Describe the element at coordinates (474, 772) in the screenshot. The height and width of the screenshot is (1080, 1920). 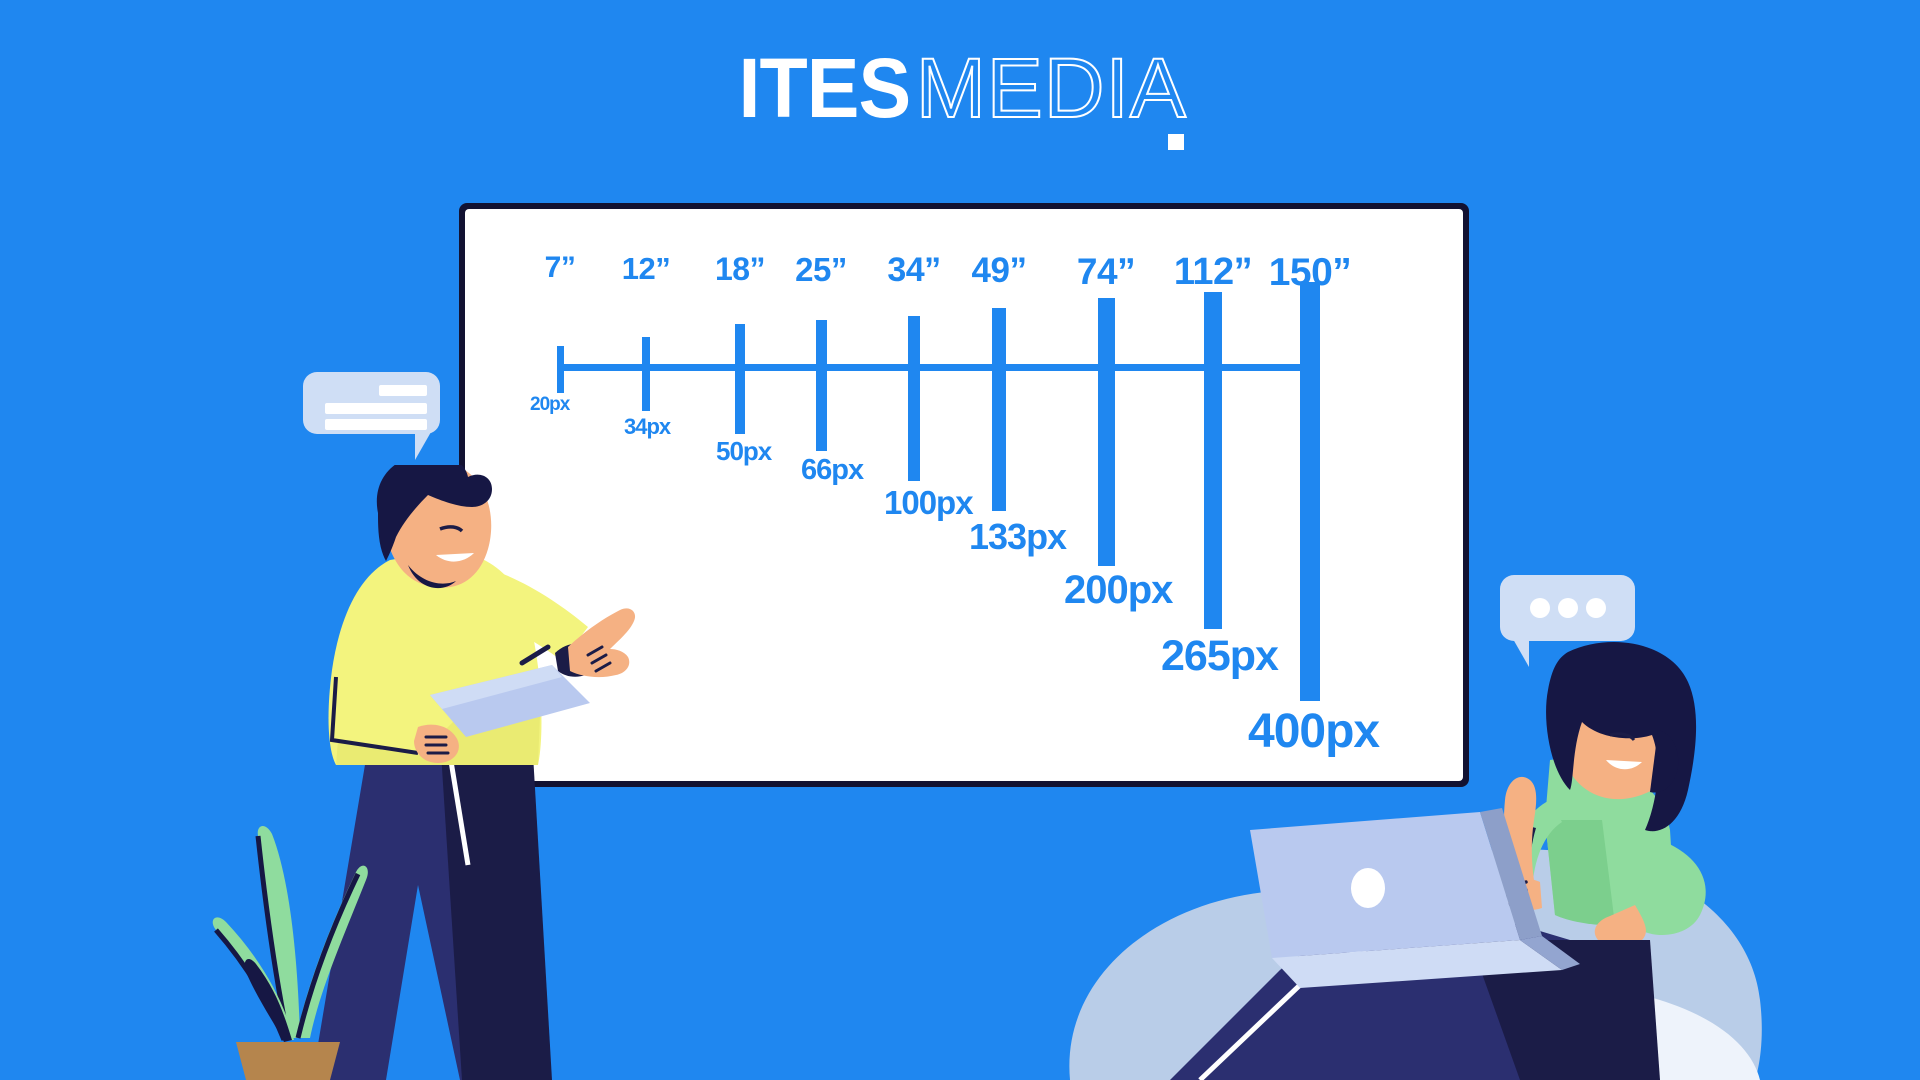
I see `man-presenting-with-tablet-illustration` at that location.